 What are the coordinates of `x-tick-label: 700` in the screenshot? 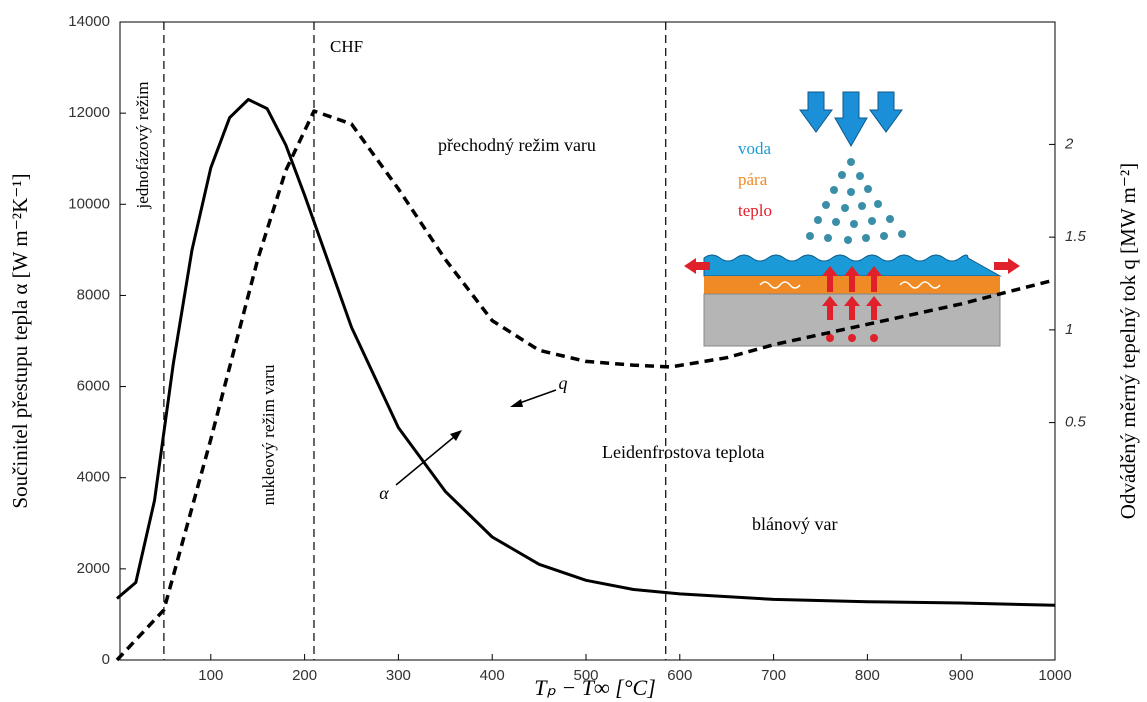 It's located at (773, 675).